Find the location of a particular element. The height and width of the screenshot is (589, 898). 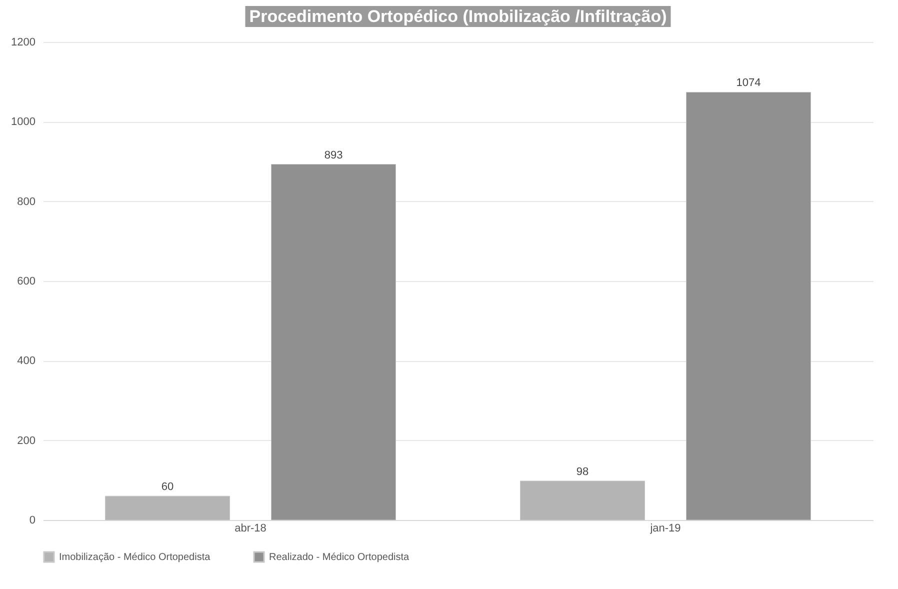

data-label: 98 is located at coordinates (582, 472).